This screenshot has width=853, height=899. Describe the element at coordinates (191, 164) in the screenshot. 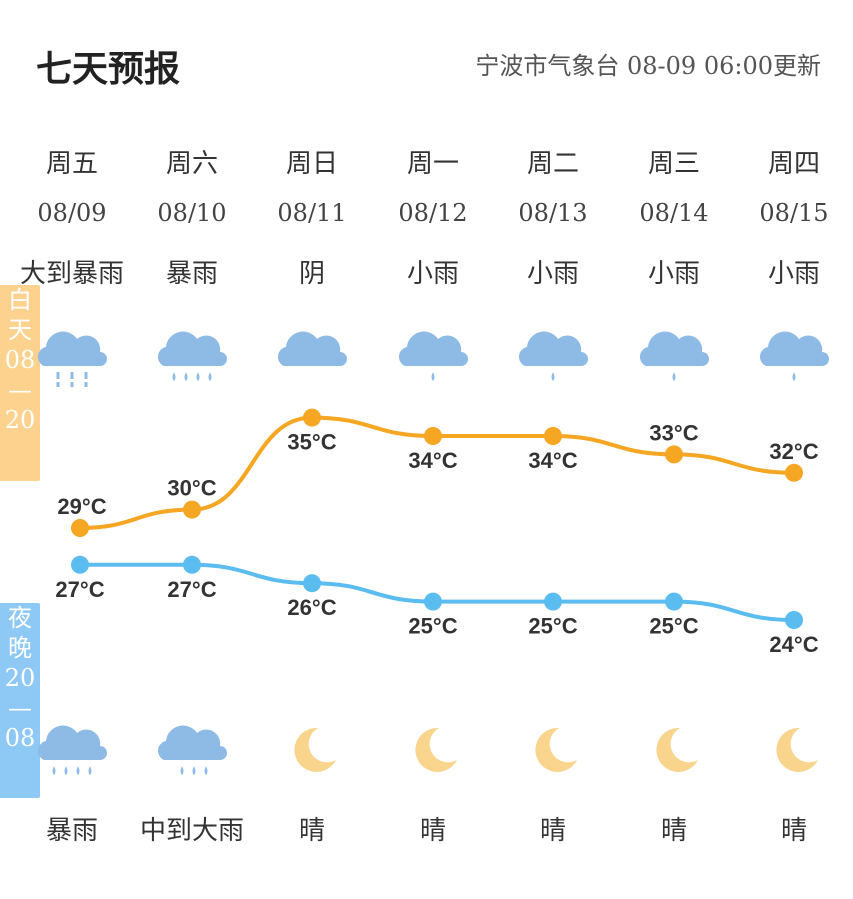

I see `weekday-label: 周六` at that location.